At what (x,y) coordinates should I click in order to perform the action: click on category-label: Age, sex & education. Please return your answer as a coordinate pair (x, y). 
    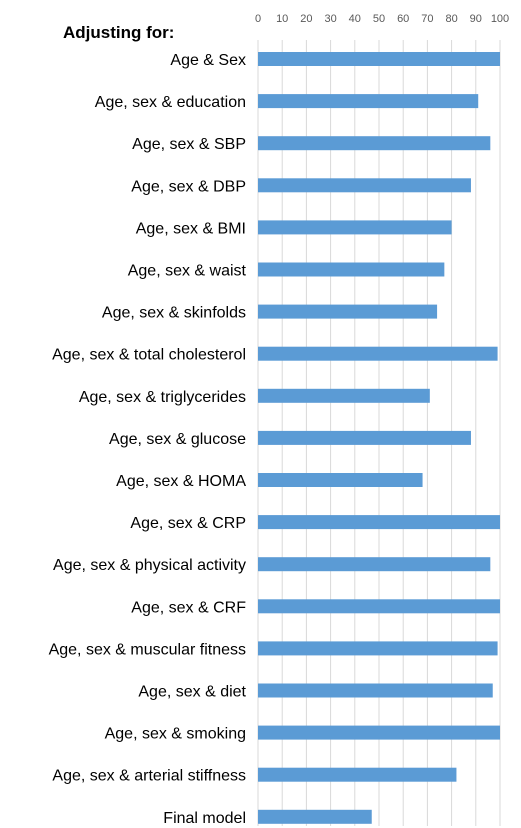
    Looking at the image, I should click on (170, 102).